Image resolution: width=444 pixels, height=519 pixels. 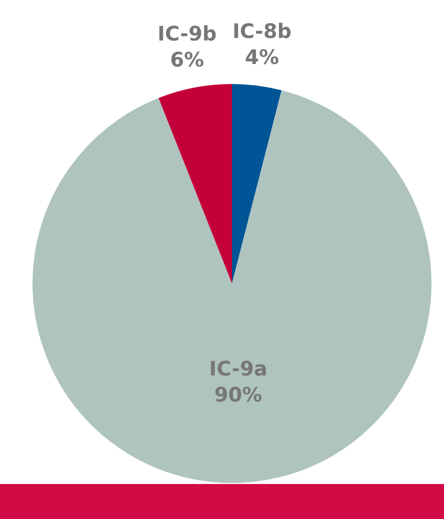 What do you see at coordinates (238, 368) in the screenshot?
I see `slice-label: IC-9a` at bounding box center [238, 368].